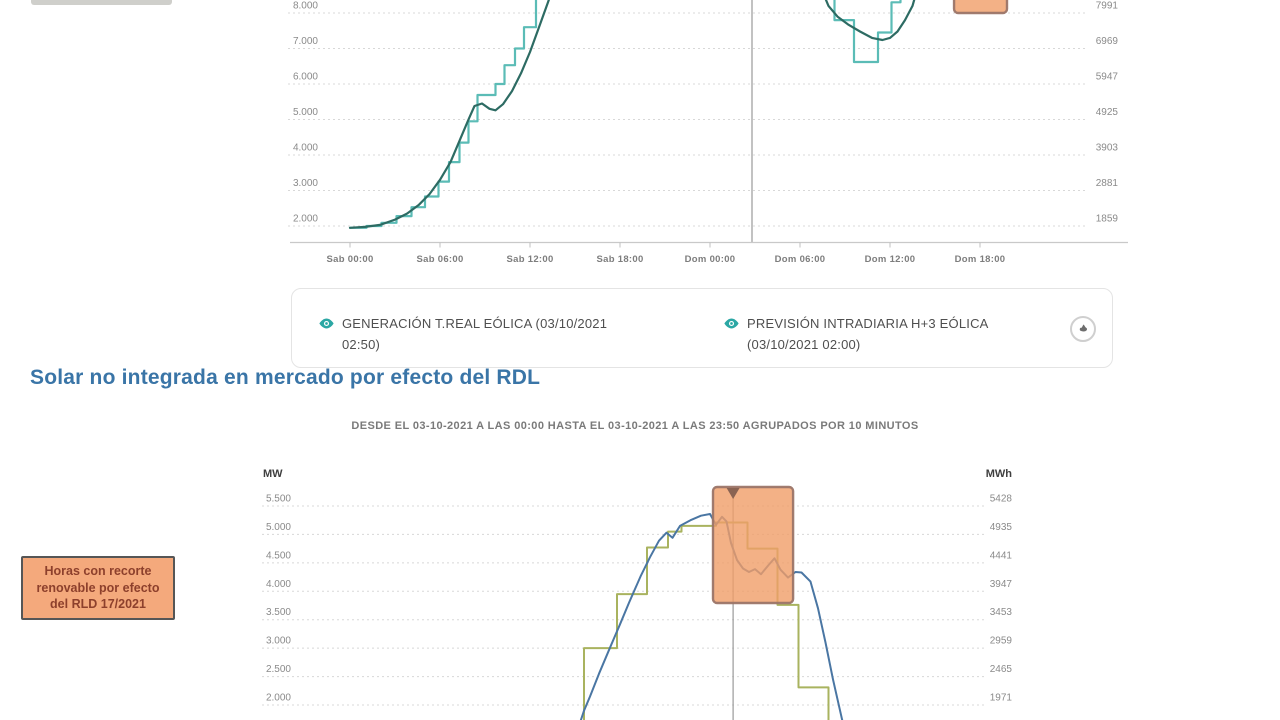 Image resolution: width=1280 pixels, height=720 pixels. I want to click on svg-text: 2959, so click(1001, 641).